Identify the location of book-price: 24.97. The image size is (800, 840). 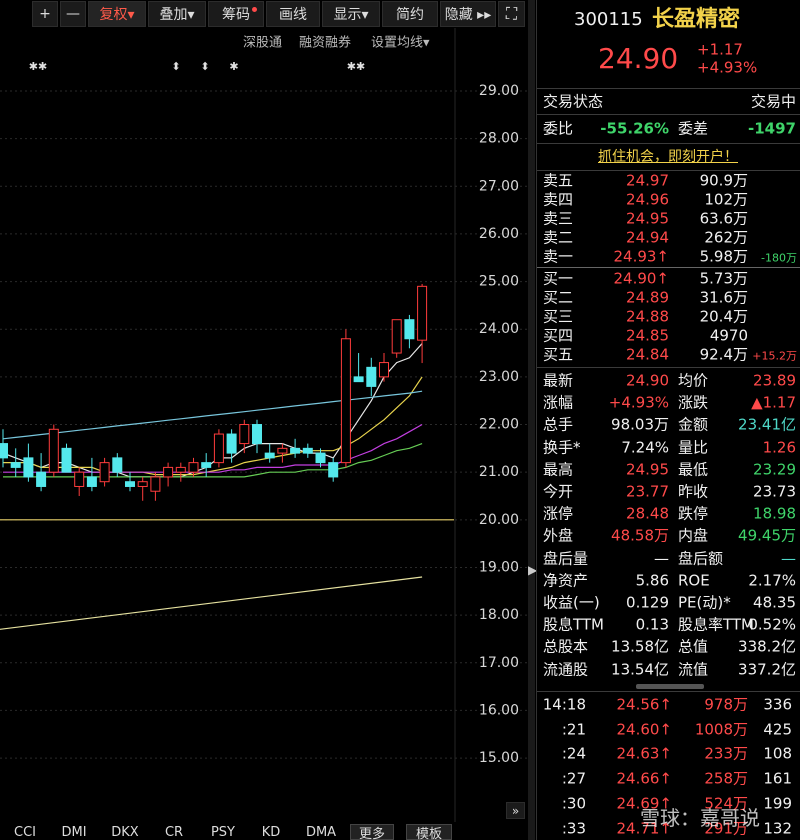
(647, 180).